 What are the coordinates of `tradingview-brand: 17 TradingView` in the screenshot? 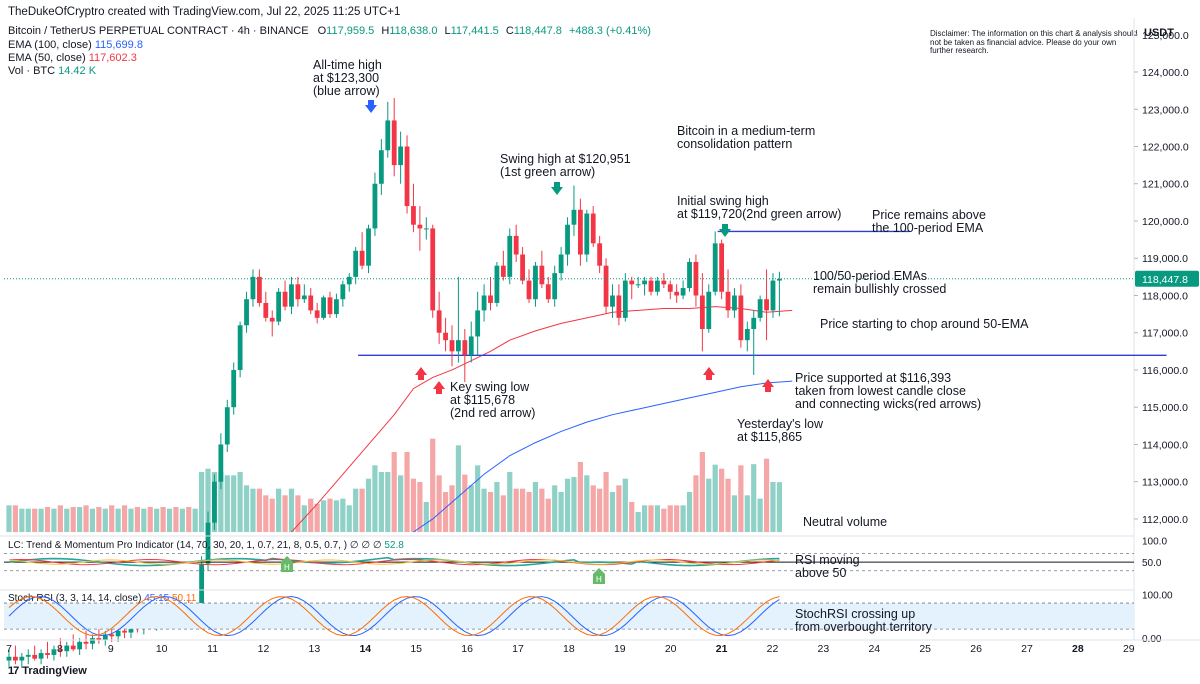 It's located at (47, 671).